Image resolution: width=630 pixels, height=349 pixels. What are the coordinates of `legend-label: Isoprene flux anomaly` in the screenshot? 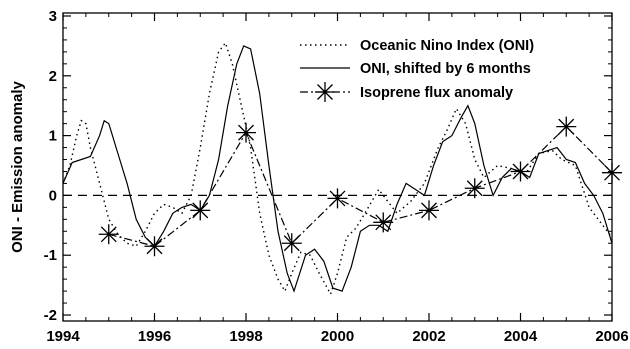 It's located at (436, 93).